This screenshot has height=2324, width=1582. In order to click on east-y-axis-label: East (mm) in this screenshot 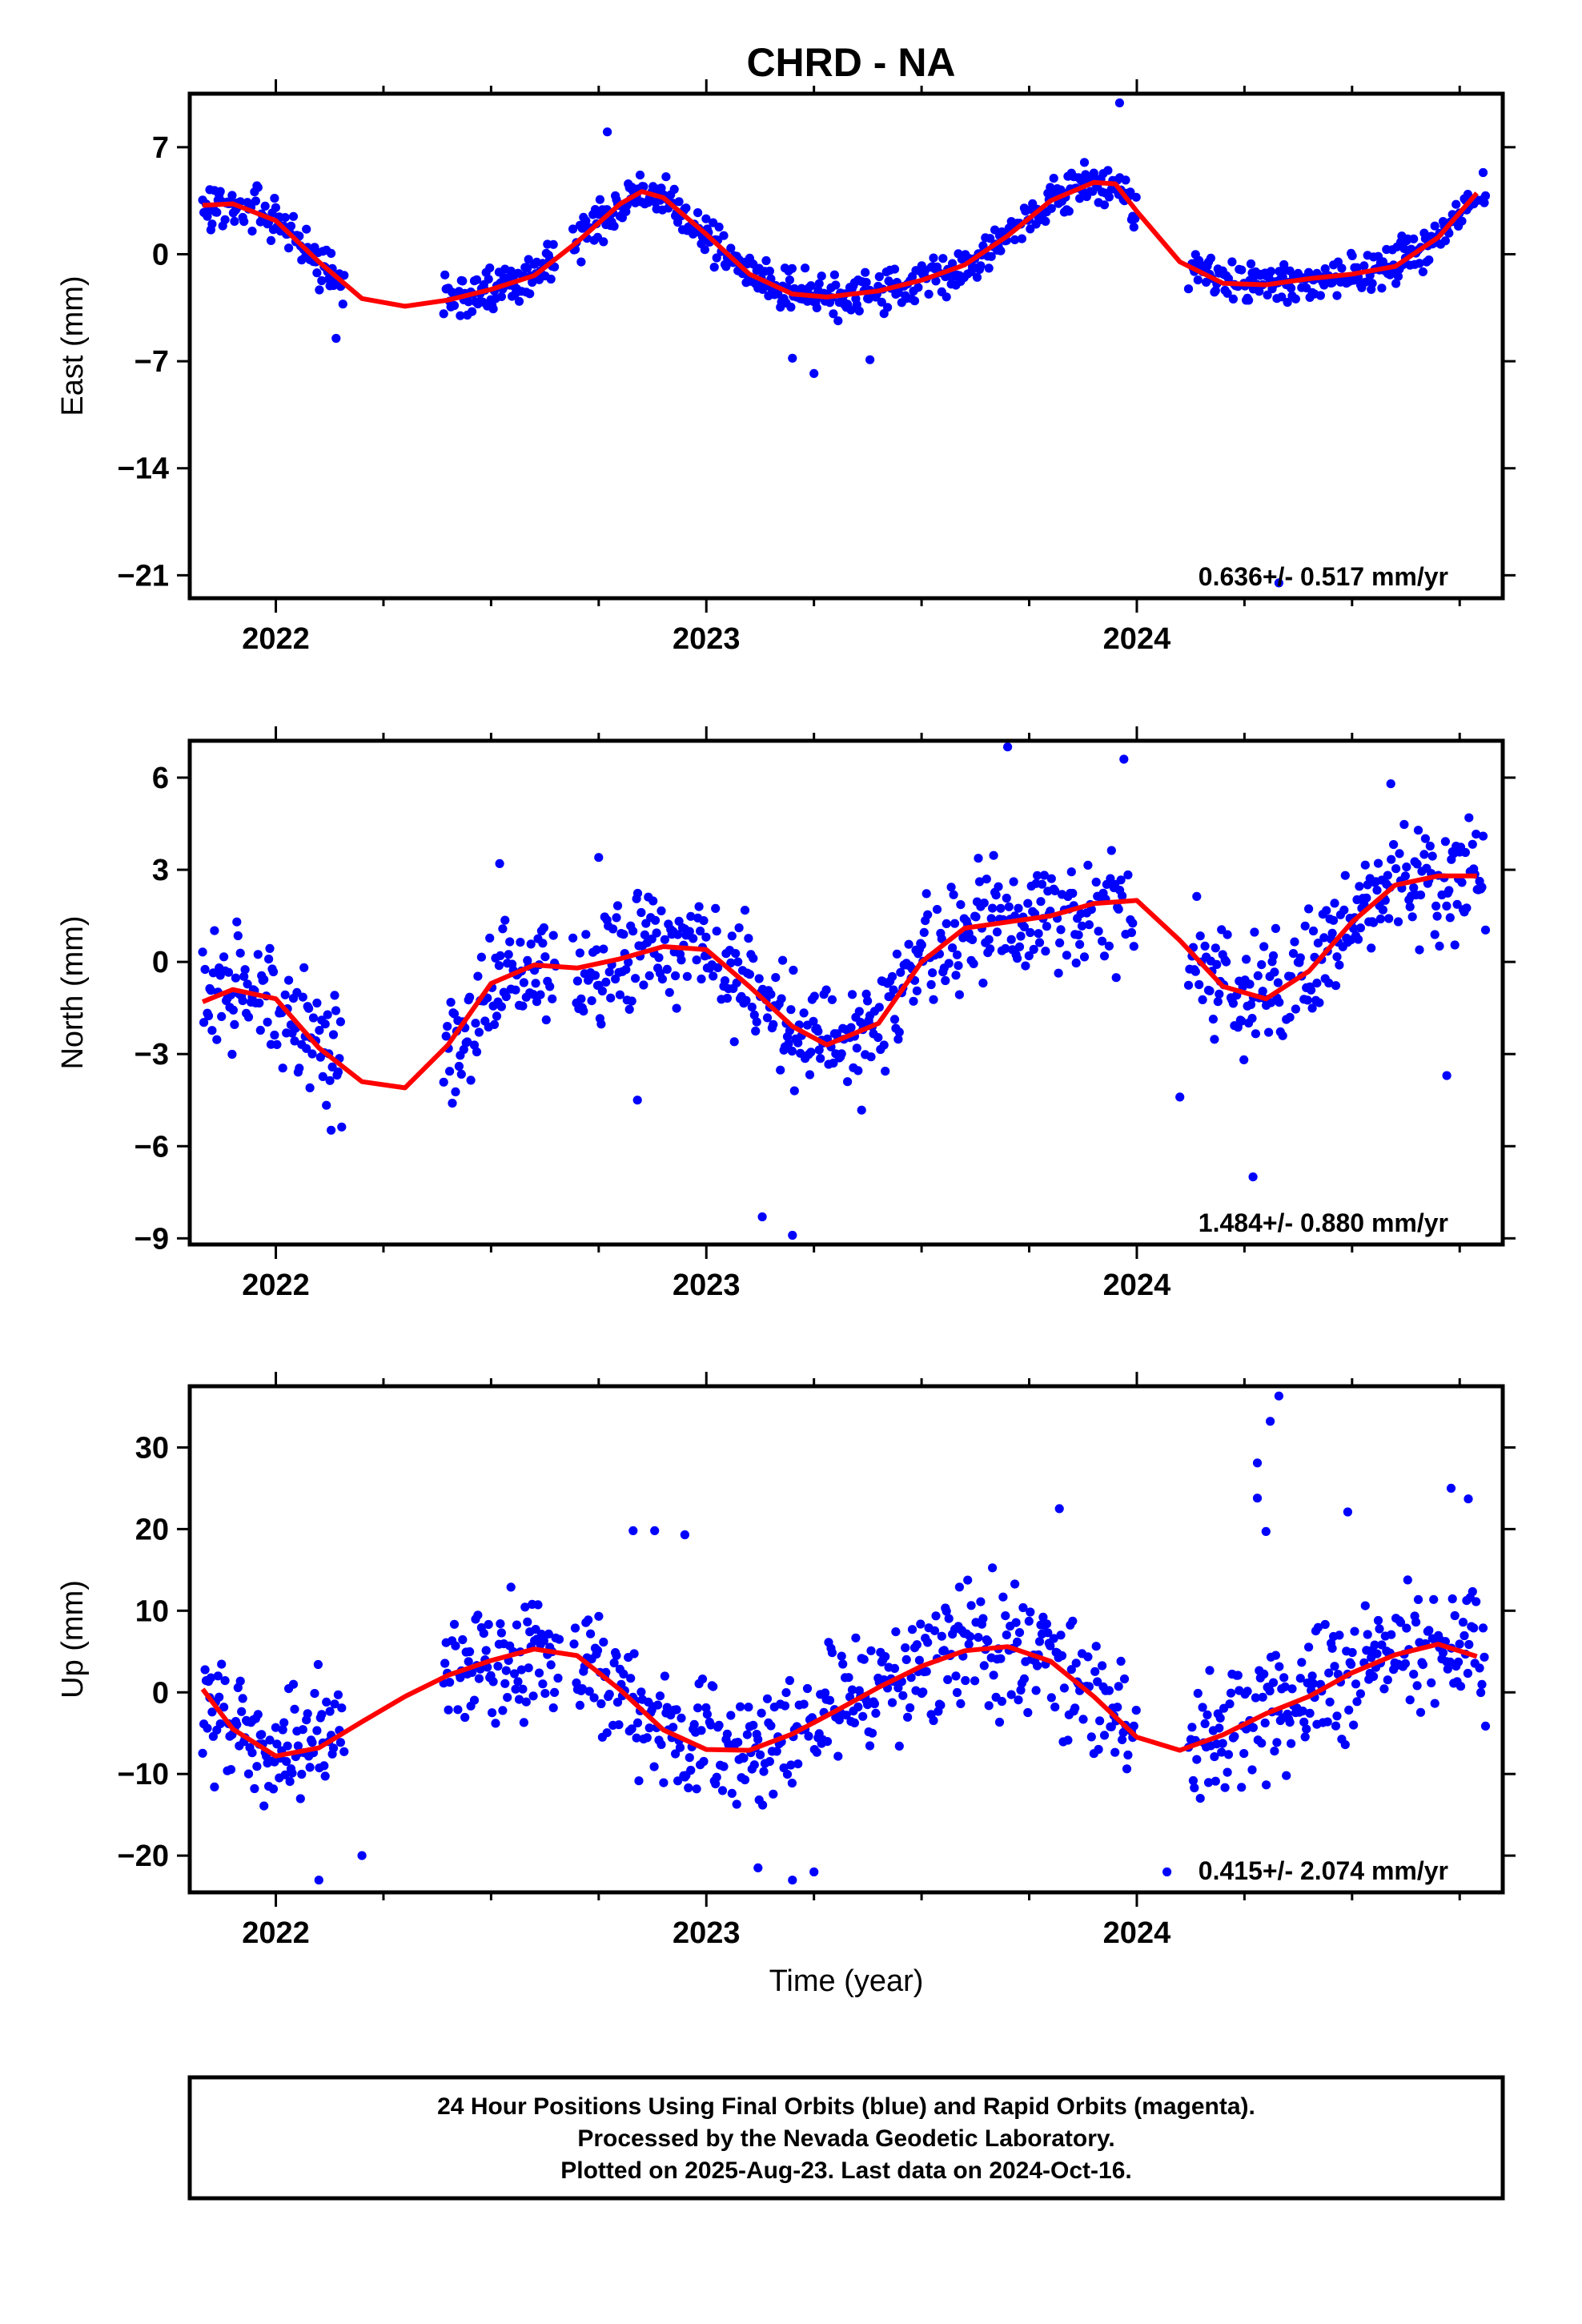, I will do `click(73, 345)`.